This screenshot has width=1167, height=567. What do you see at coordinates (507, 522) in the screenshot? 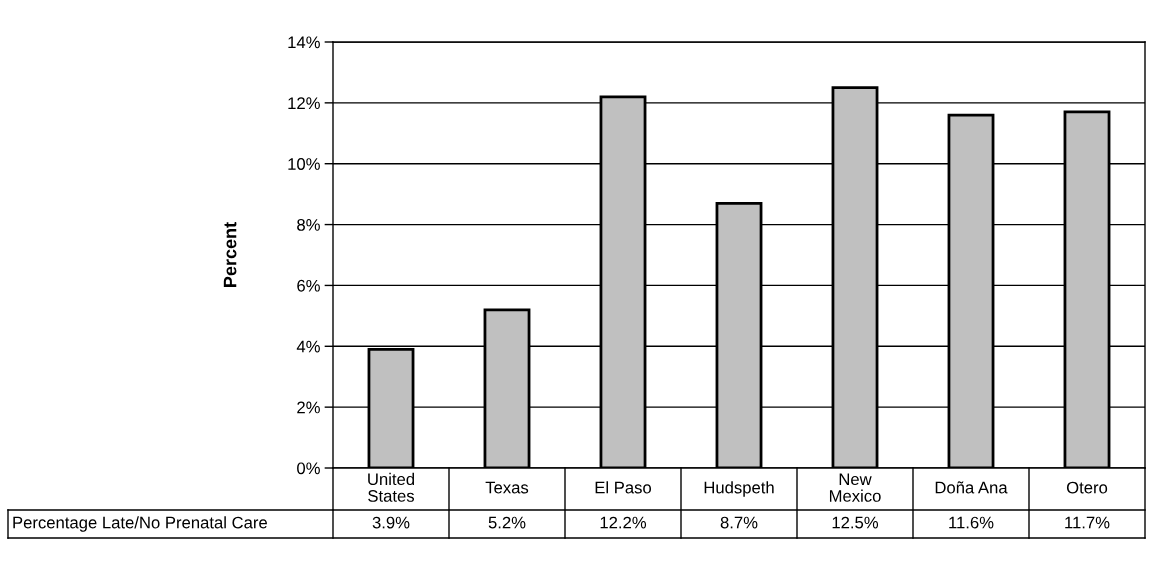
I see `data-label: 5.2%` at bounding box center [507, 522].